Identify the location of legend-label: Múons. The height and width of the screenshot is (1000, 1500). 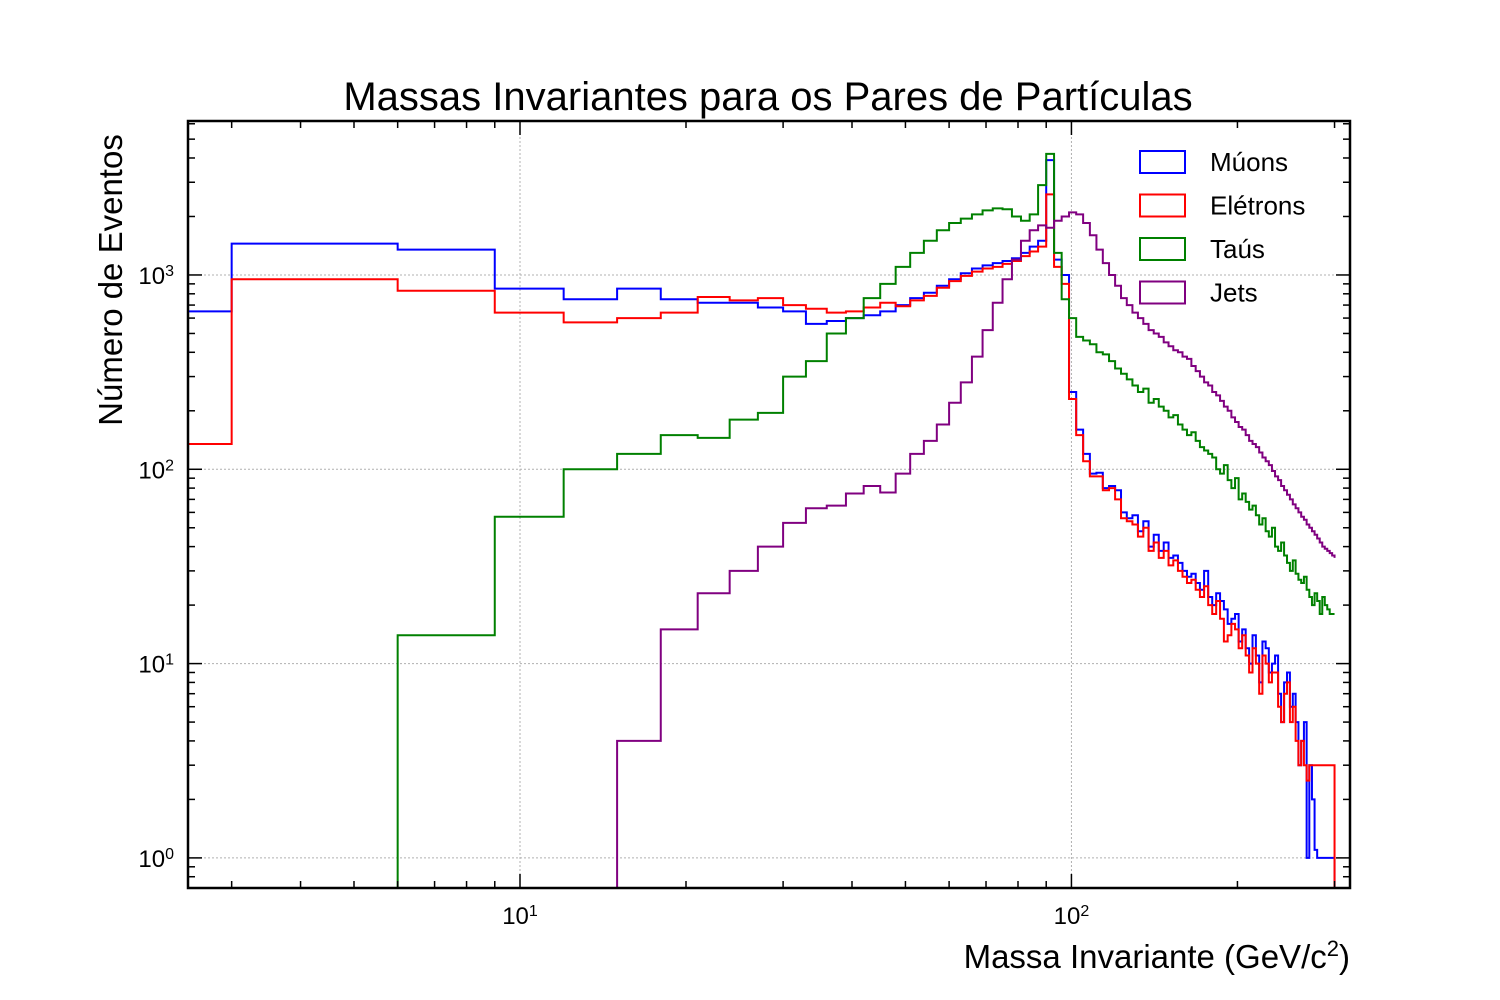
(1249, 162).